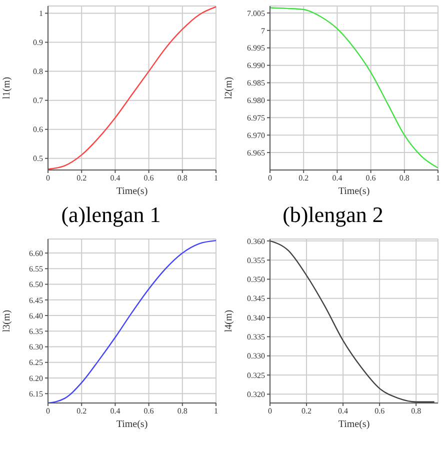  I want to click on y-tick-label: 6.985, so click(256, 83).